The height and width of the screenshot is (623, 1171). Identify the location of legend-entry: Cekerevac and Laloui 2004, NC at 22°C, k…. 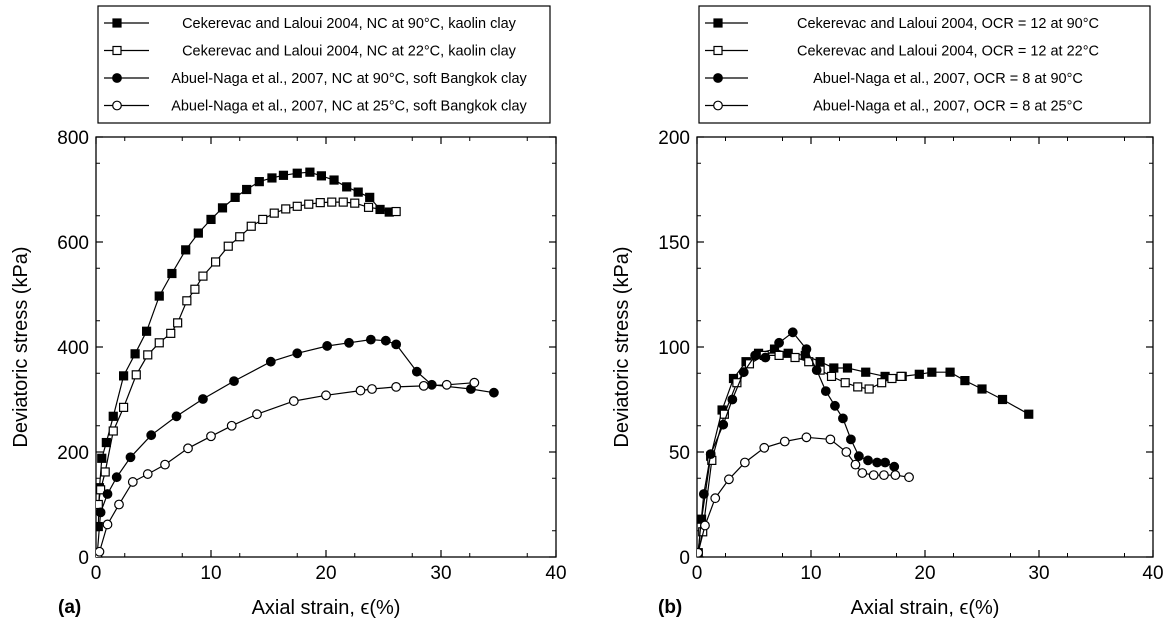
(310, 52).